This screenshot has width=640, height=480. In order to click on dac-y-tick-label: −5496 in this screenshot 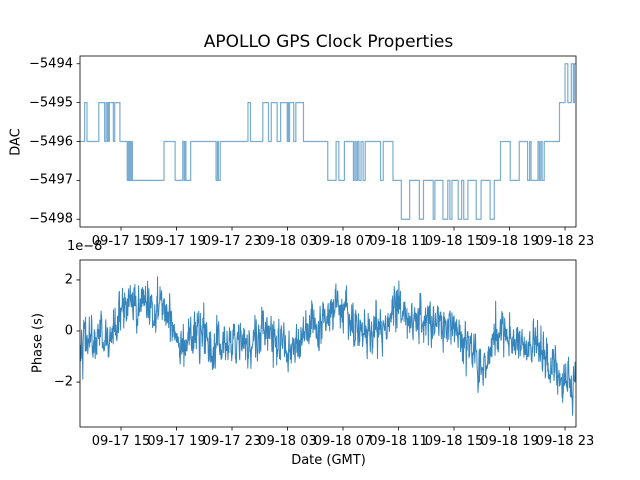, I will do `click(51, 141)`.